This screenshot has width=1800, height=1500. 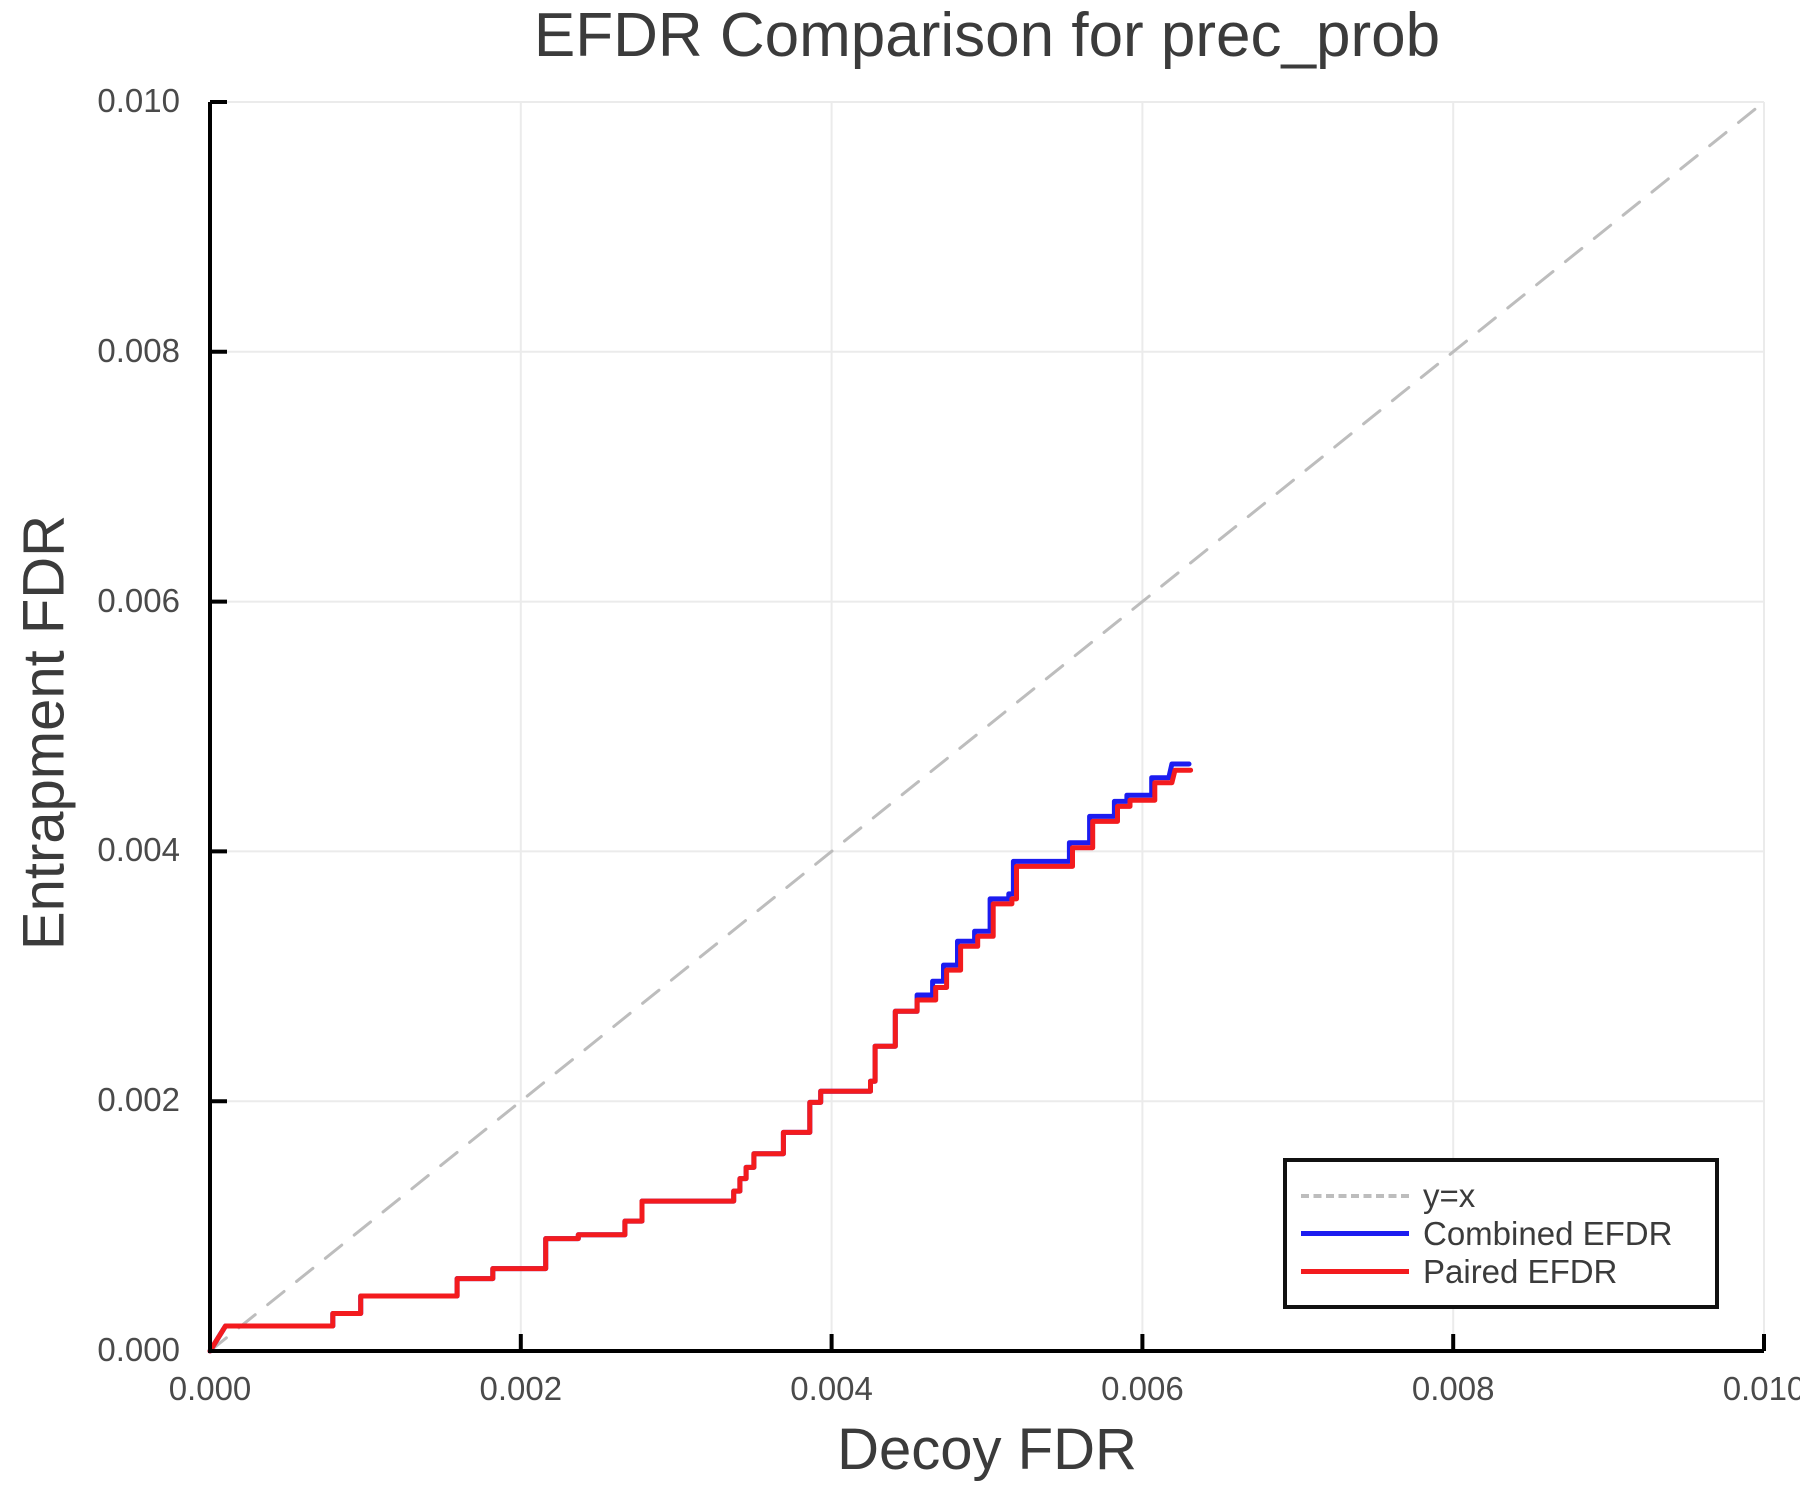 I want to click on x-tick-label: 0.004, so click(x=831, y=1388).